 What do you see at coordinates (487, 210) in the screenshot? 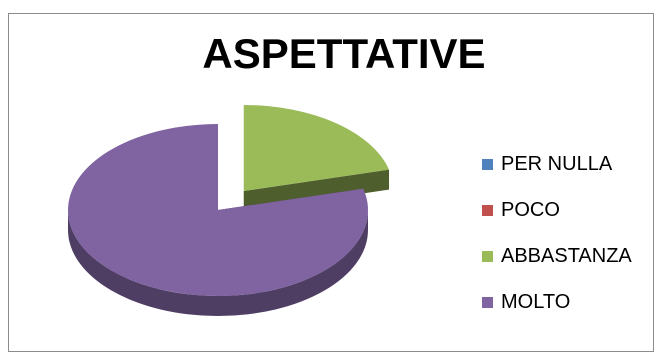
I see `legend-swatch-poco` at bounding box center [487, 210].